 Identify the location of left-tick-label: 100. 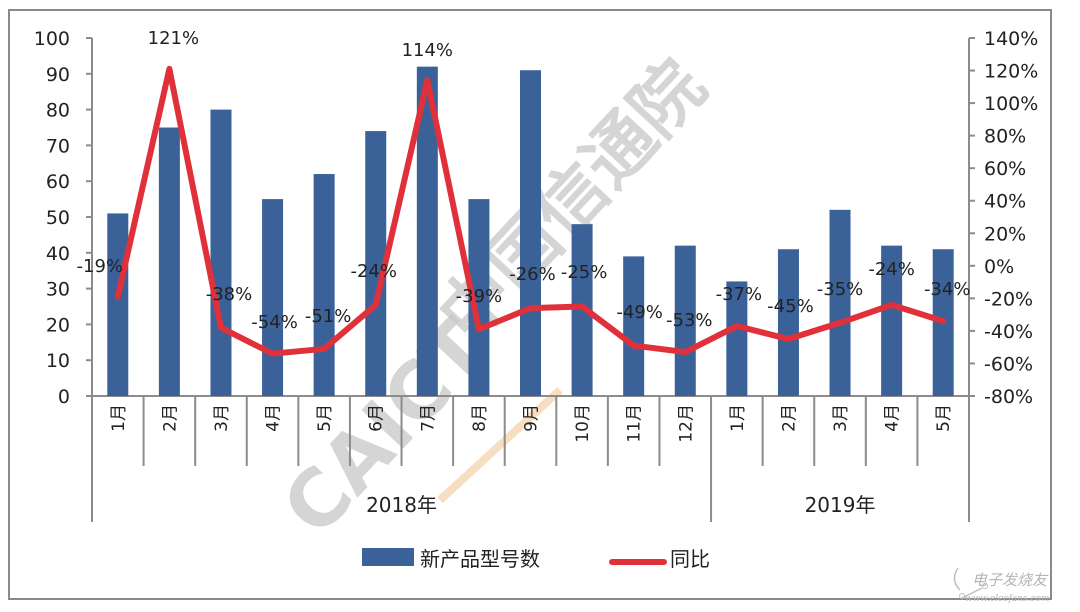
(52, 39).